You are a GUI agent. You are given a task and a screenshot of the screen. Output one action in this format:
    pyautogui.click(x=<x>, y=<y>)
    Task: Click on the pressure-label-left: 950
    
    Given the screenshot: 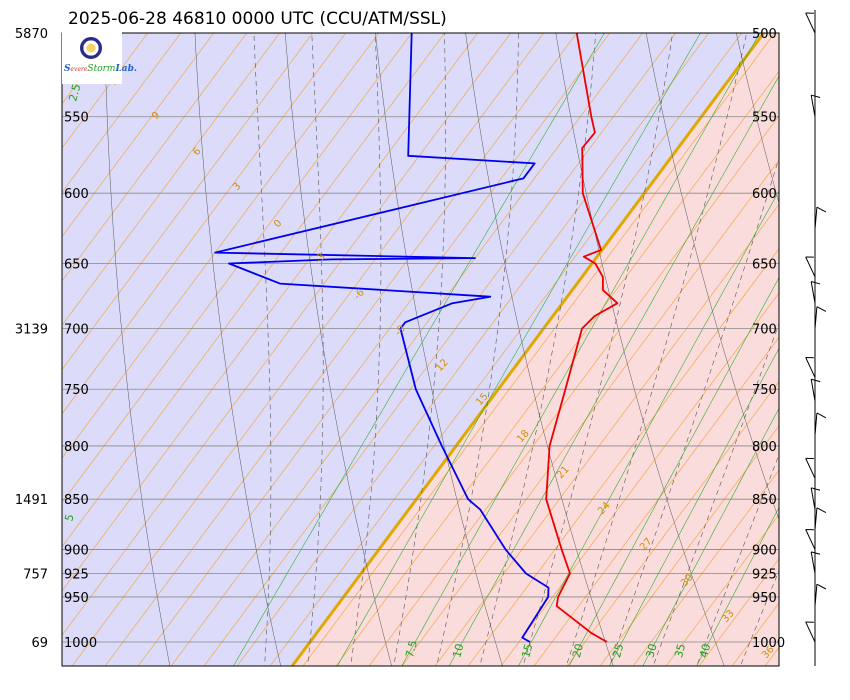 What is the action you would take?
    pyautogui.click(x=76, y=598)
    